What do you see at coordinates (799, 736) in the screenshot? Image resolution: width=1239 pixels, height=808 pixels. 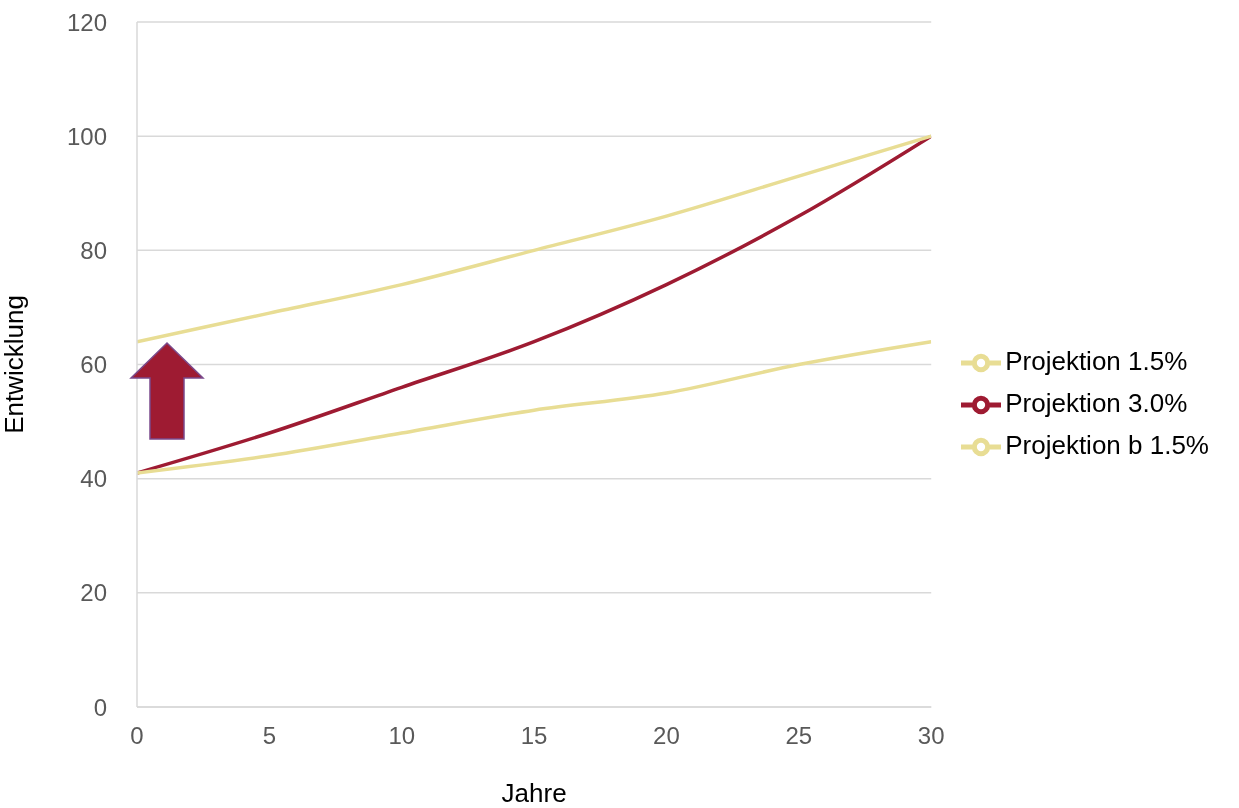 I see `x-tick-label: 25` at bounding box center [799, 736].